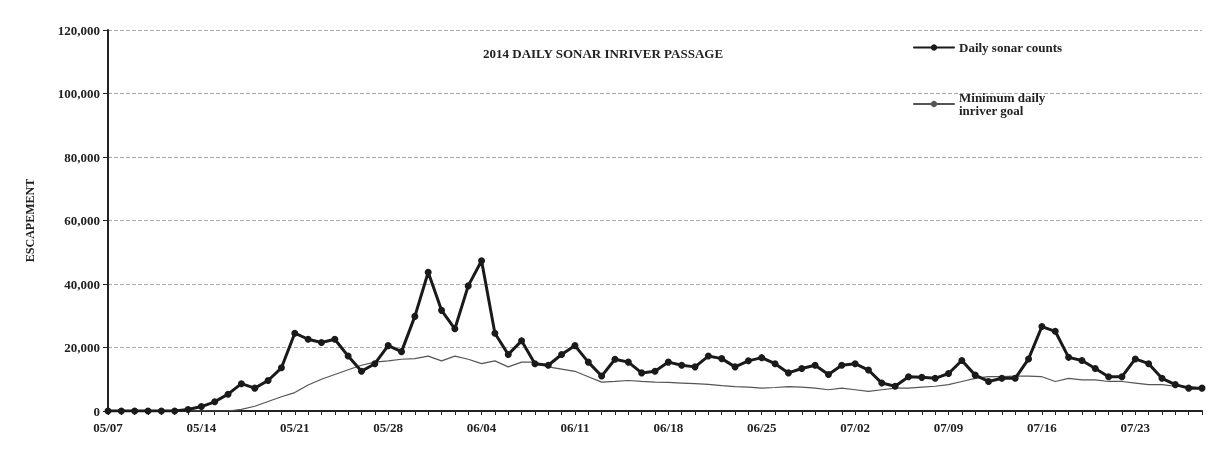  I want to click on y-tick-label: 120,000, so click(78, 30).